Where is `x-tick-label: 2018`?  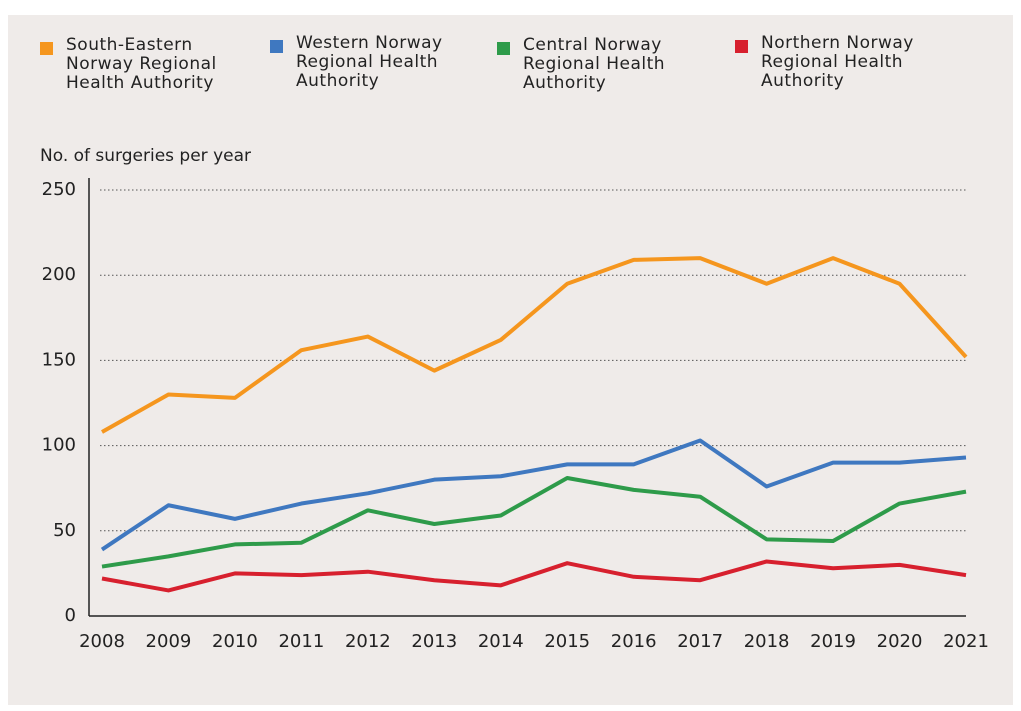
x-tick-label: 2018 is located at coordinates (767, 641).